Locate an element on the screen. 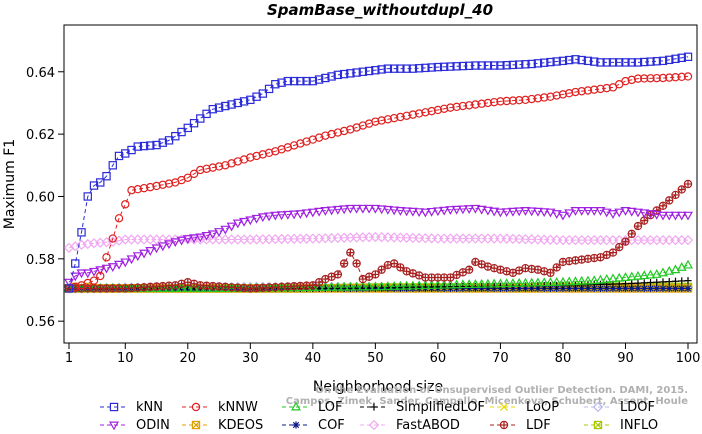 This screenshot has width=702, height=434. legend-label: FastABOD is located at coordinates (428, 425).